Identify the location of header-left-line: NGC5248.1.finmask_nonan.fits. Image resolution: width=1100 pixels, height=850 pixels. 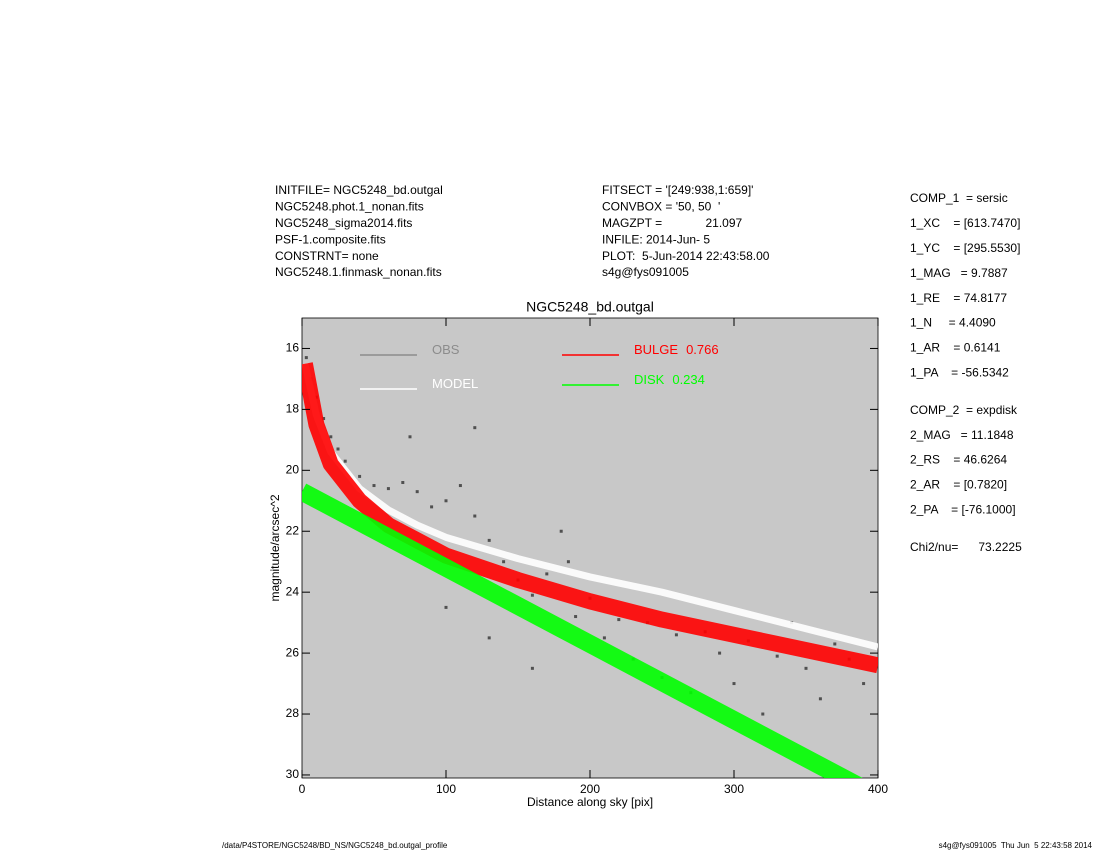
(358, 272).